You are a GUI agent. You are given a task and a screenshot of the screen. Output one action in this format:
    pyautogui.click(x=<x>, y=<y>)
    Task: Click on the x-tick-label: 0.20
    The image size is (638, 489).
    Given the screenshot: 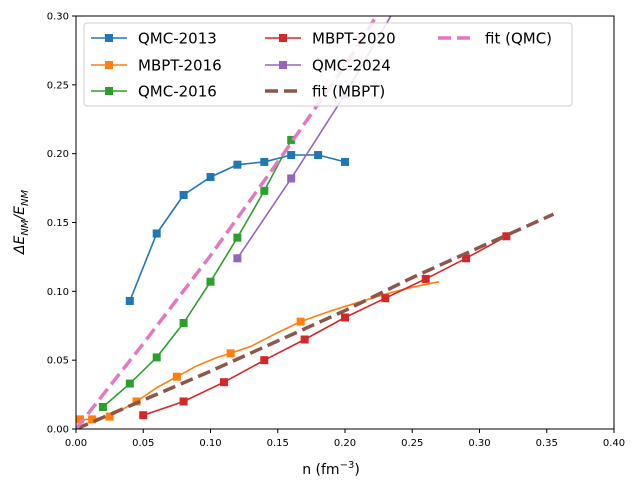 What is the action you would take?
    pyautogui.click(x=345, y=443)
    